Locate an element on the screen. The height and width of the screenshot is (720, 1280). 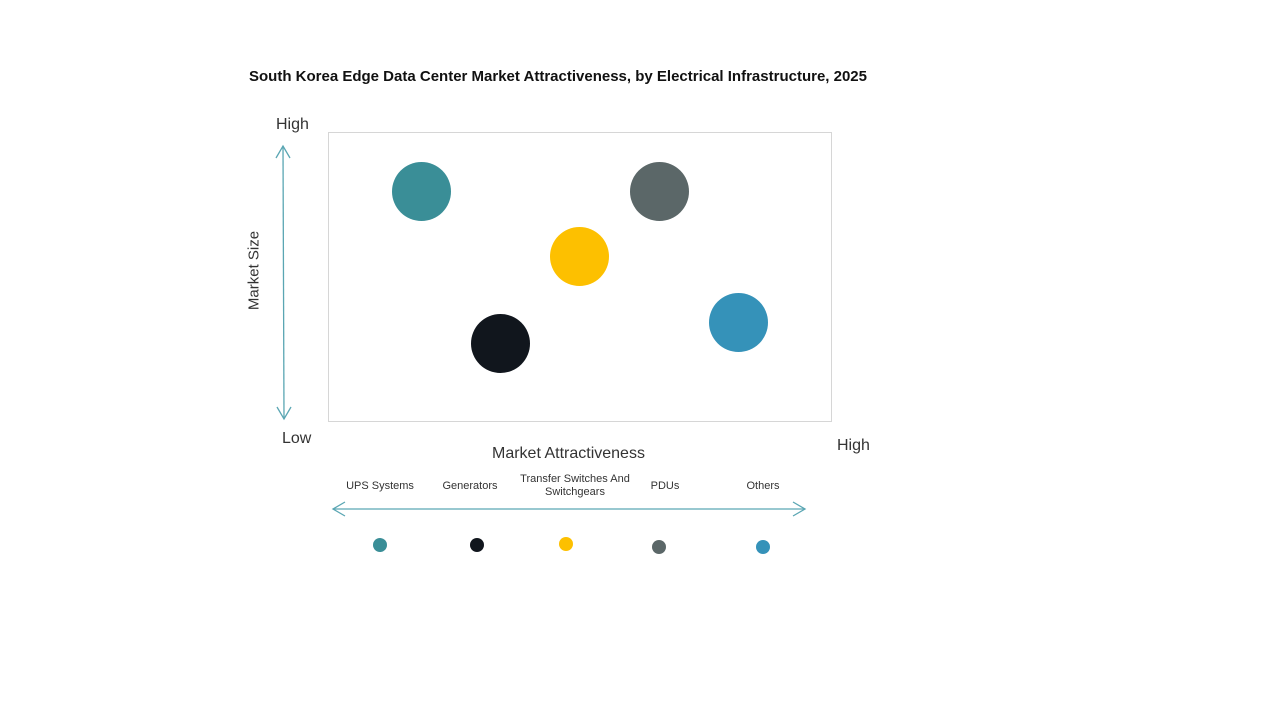
legend-axis-arrow-icon is located at coordinates (569, 509).